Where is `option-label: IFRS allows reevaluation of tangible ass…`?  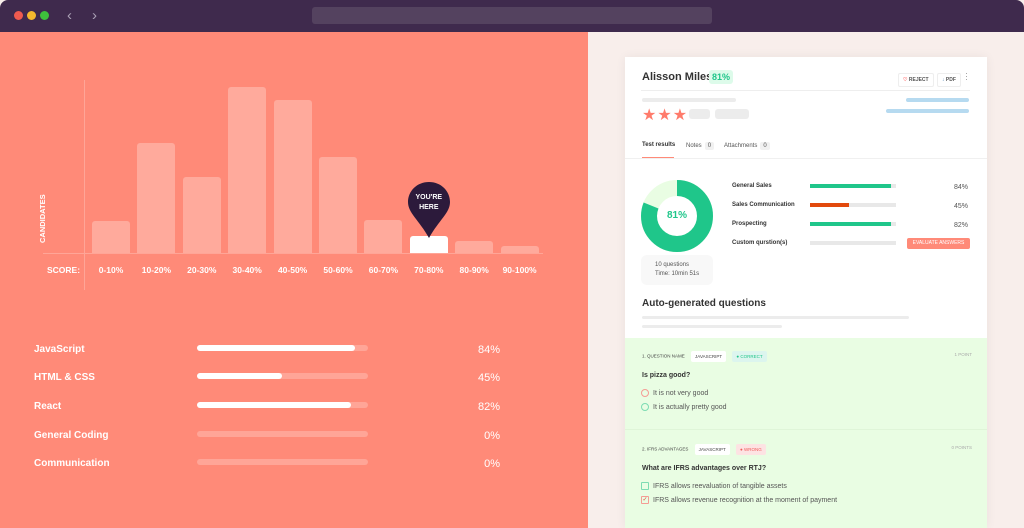
option-label: IFRS allows reevaluation of tangible ass… is located at coordinates (720, 486).